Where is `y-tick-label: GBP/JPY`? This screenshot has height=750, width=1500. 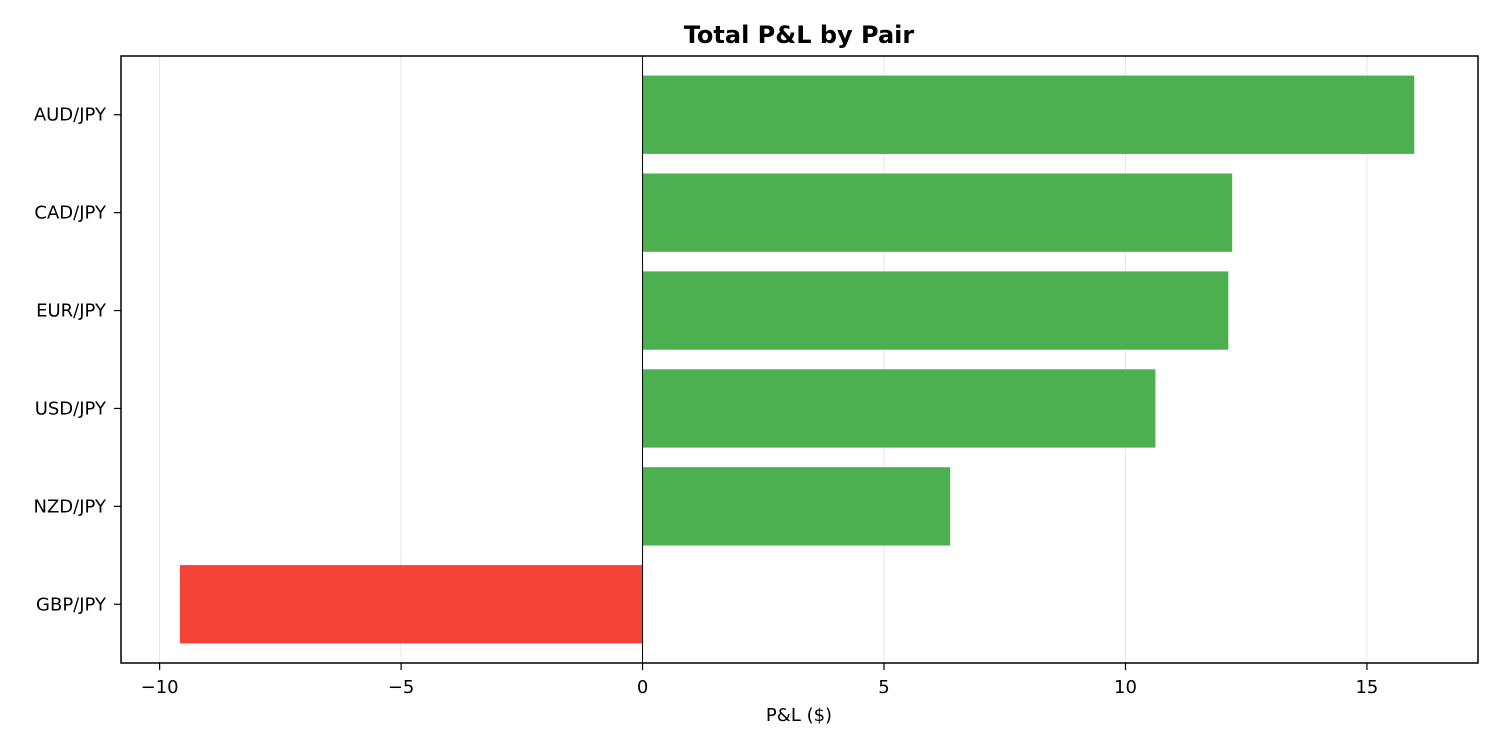 y-tick-label: GBP/JPY is located at coordinates (71, 604).